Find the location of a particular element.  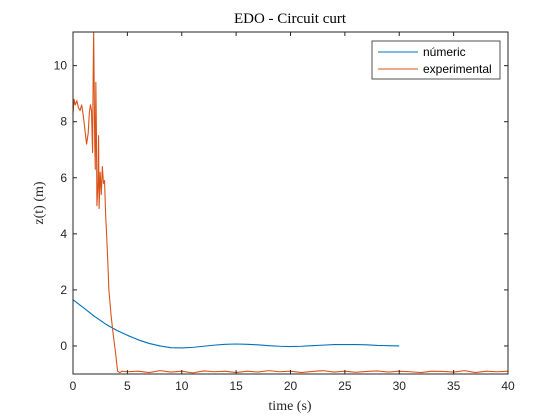

legend: númeric experimental is located at coordinates (436, 60).